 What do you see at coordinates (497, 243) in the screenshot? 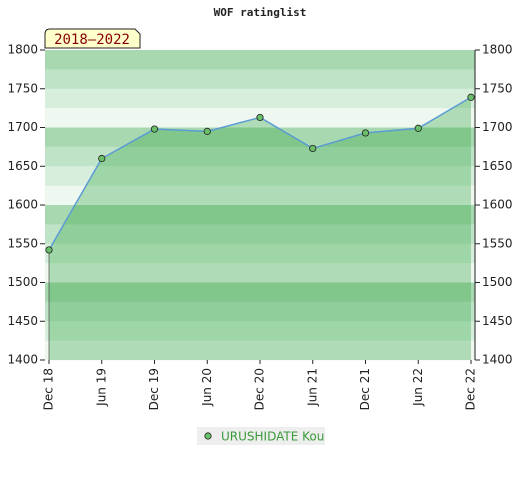
I see `y2-tick-label: 1550` at bounding box center [497, 243].